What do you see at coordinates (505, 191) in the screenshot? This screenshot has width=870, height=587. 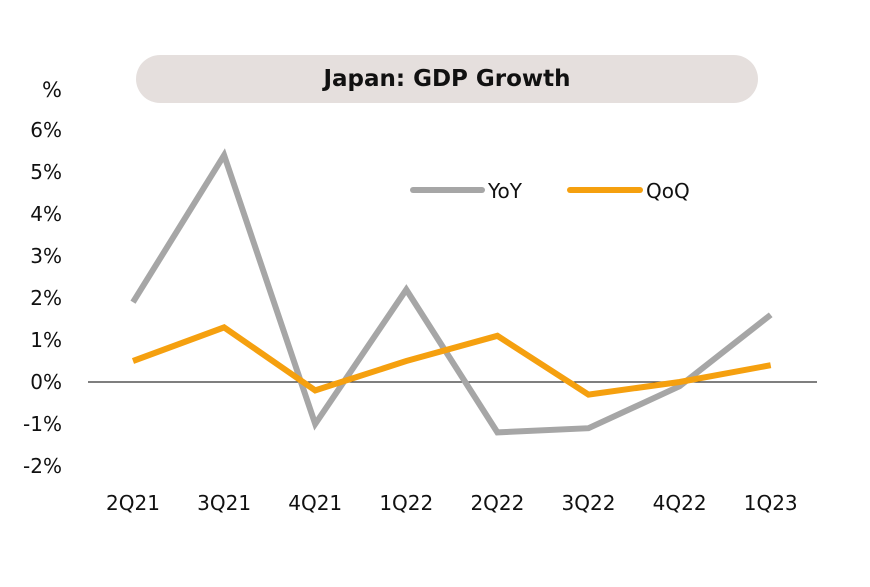 I see `legend-label-yoy: YoY` at bounding box center [505, 191].